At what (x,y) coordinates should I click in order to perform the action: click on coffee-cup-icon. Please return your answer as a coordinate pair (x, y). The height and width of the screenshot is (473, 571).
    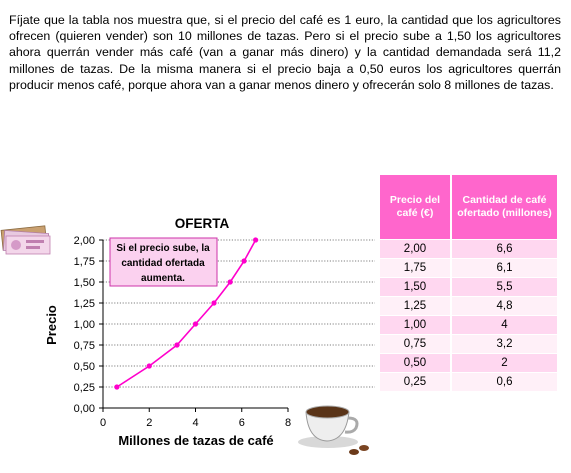
    Looking at the image, I should click on (333, 430).